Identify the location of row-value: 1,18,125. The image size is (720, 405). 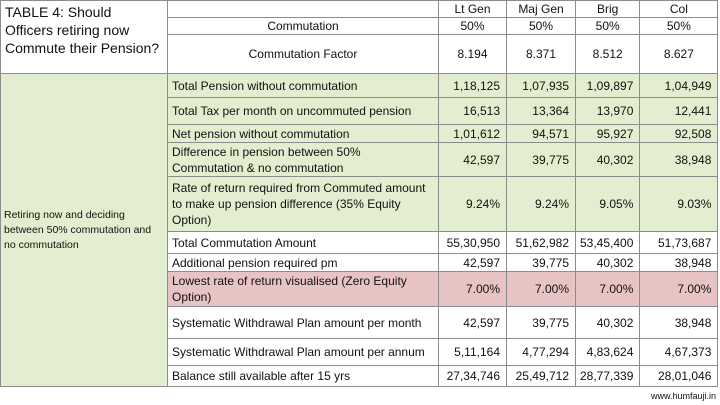
(472, 85).